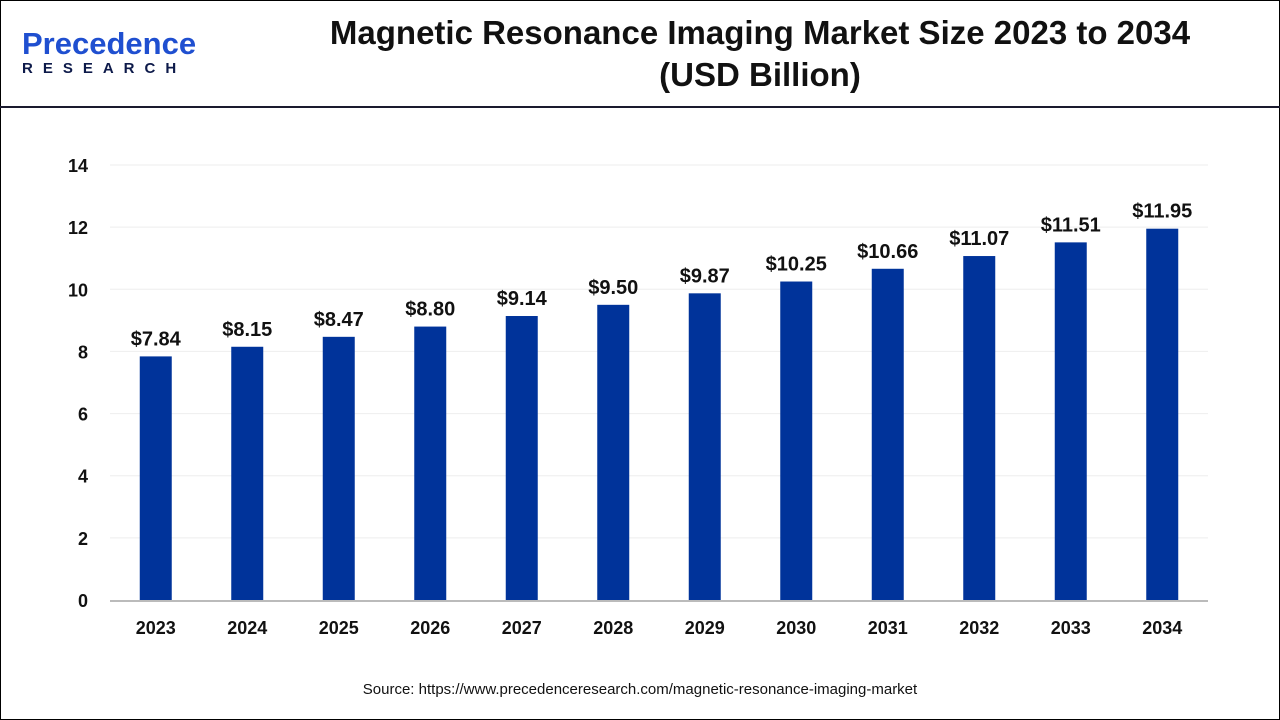 The width and height of the screenshot is (1280, 720). Describe the element at coordinates (796, 628) in the screenshot. I see `x-tick-label: 2030` at that location.